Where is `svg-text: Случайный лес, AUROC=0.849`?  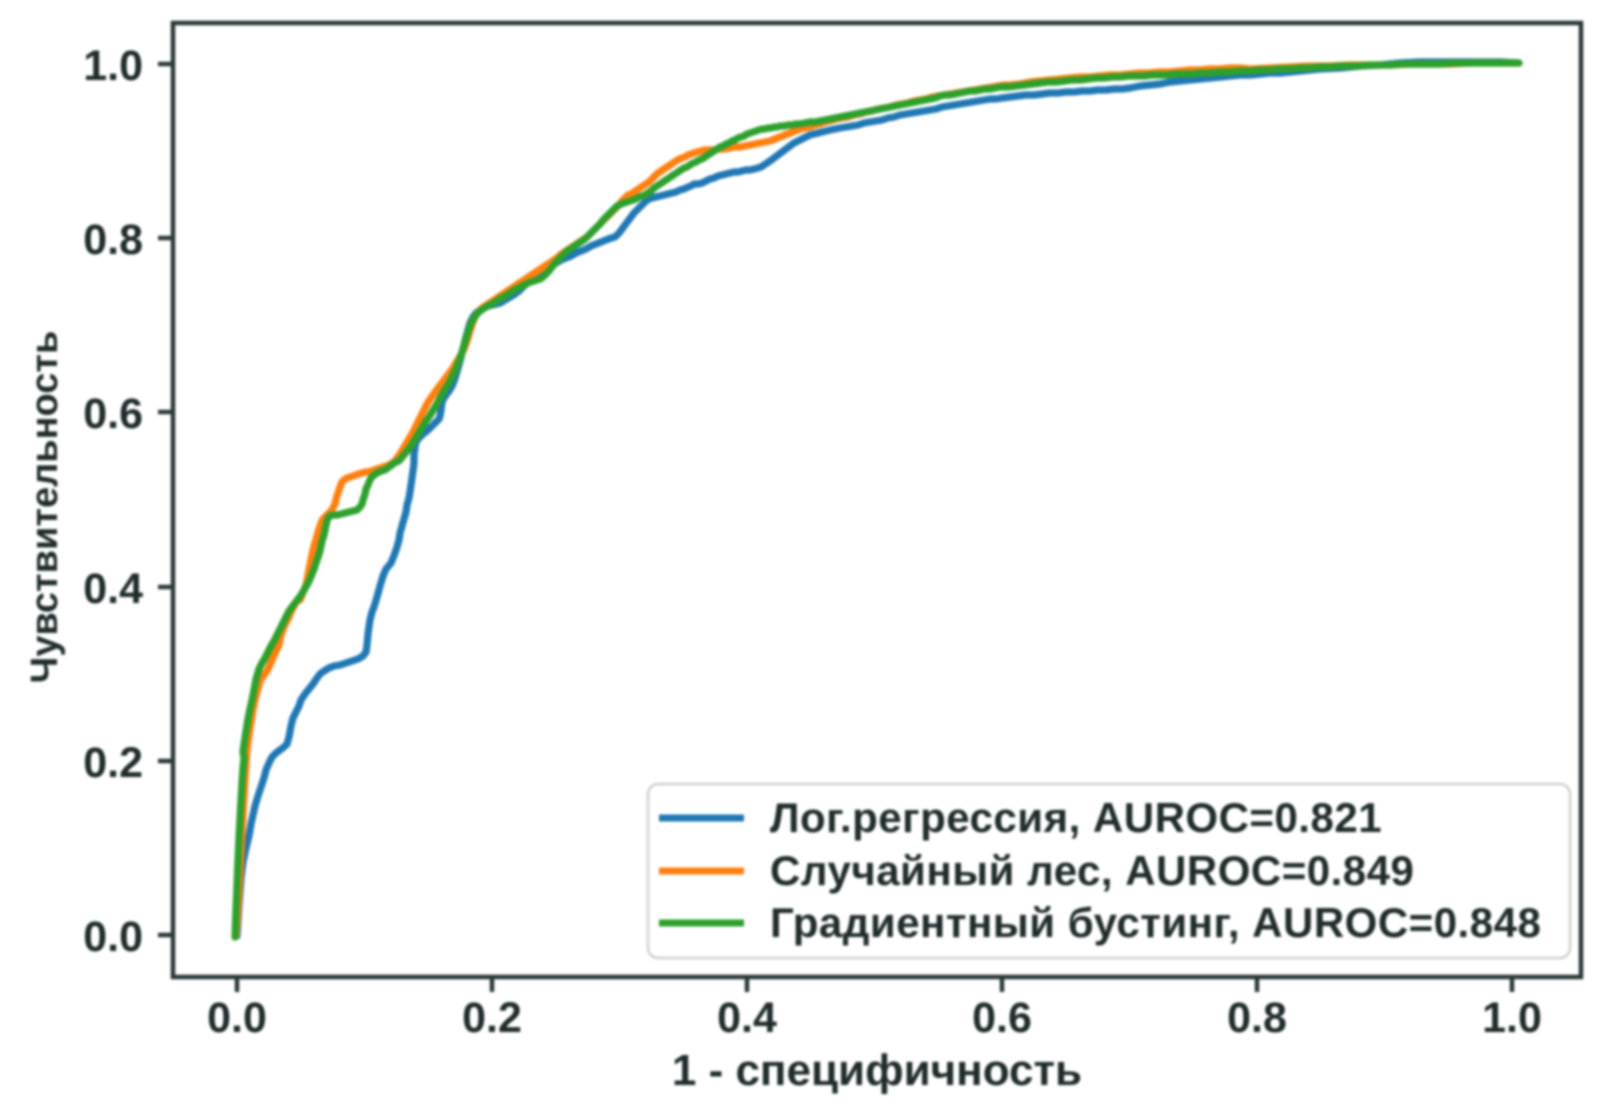
svg-text: Случайный лес, AUROC=0.849 is located at coordinates (1092, 870).